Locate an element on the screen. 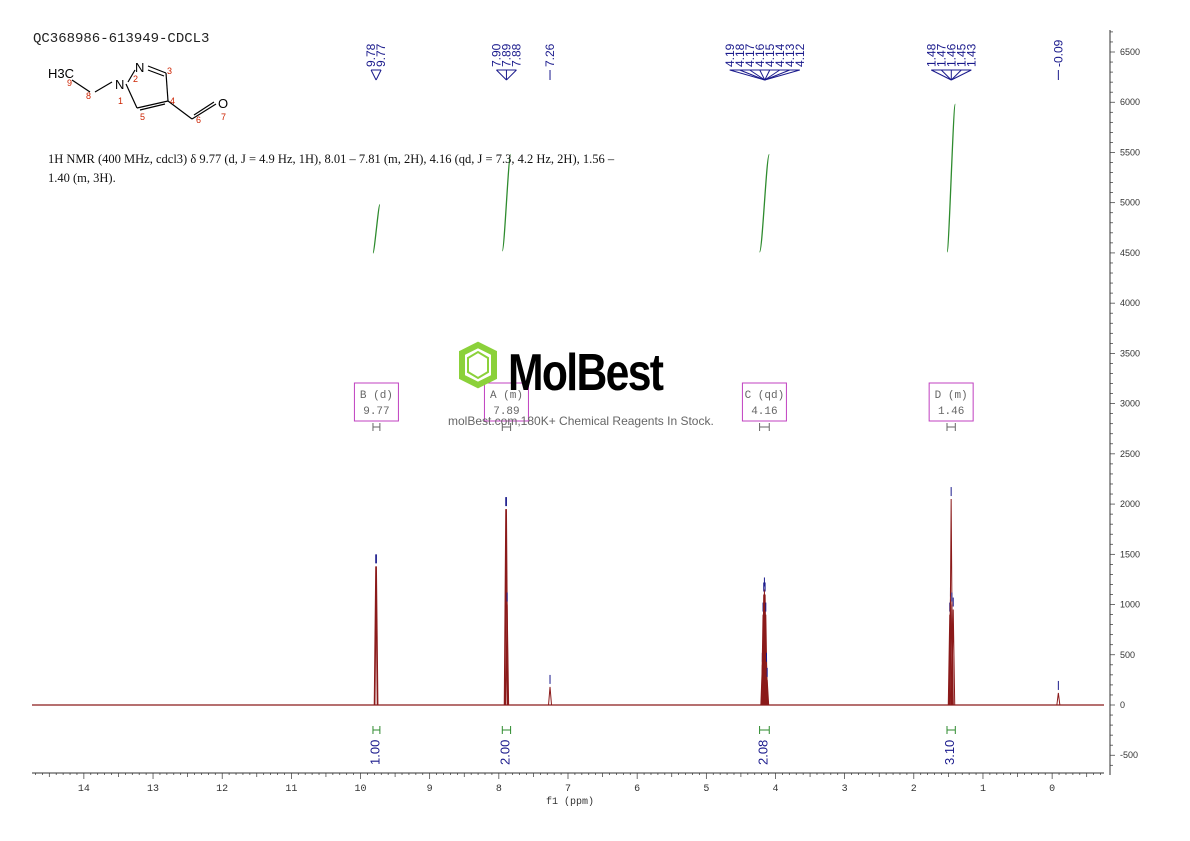  multiplet-label: A (m) is located at coordinates (506, 396).